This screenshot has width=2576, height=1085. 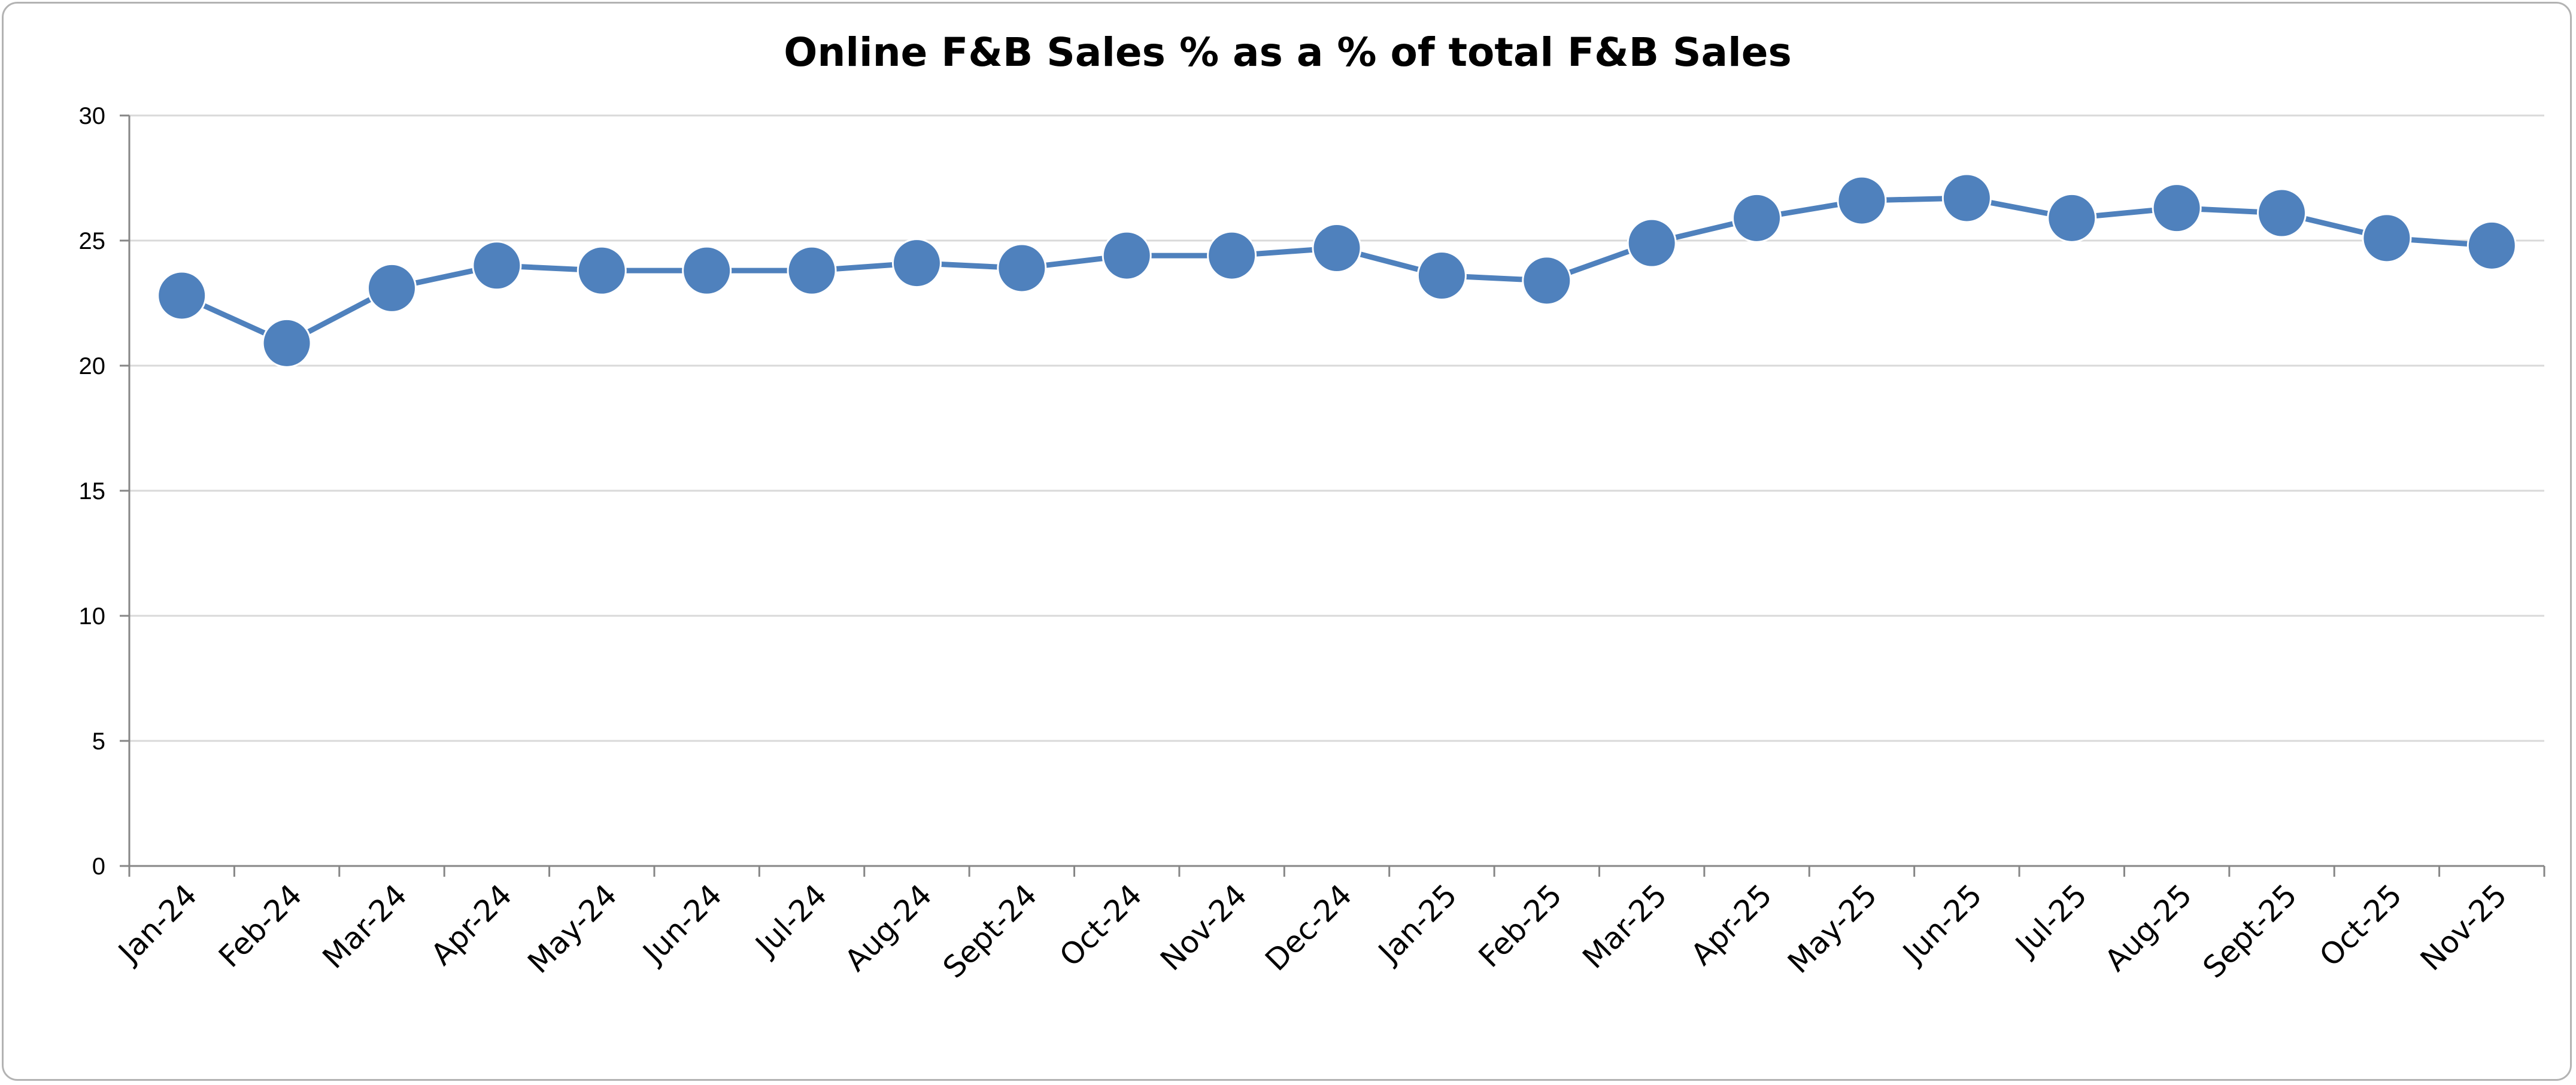 I want to click on x-tick-label: Feb-24, so click(x=260, y=925).